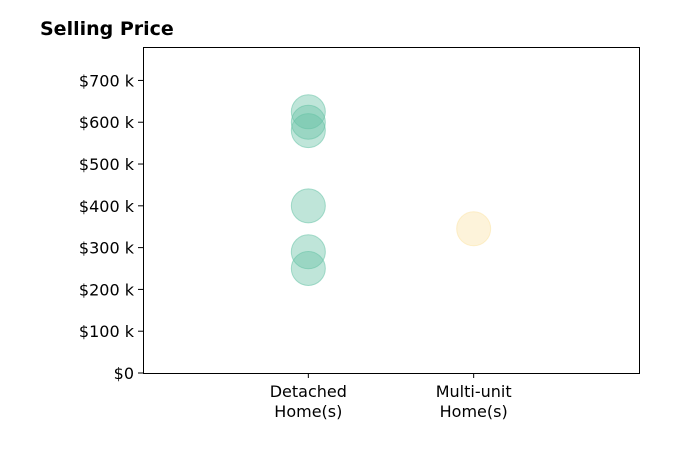 This screenshot has height=462, width=679. What do you see at coordinates (391, 190) in the screenshot?
I see `data-points` at bounding box center [391, 190].